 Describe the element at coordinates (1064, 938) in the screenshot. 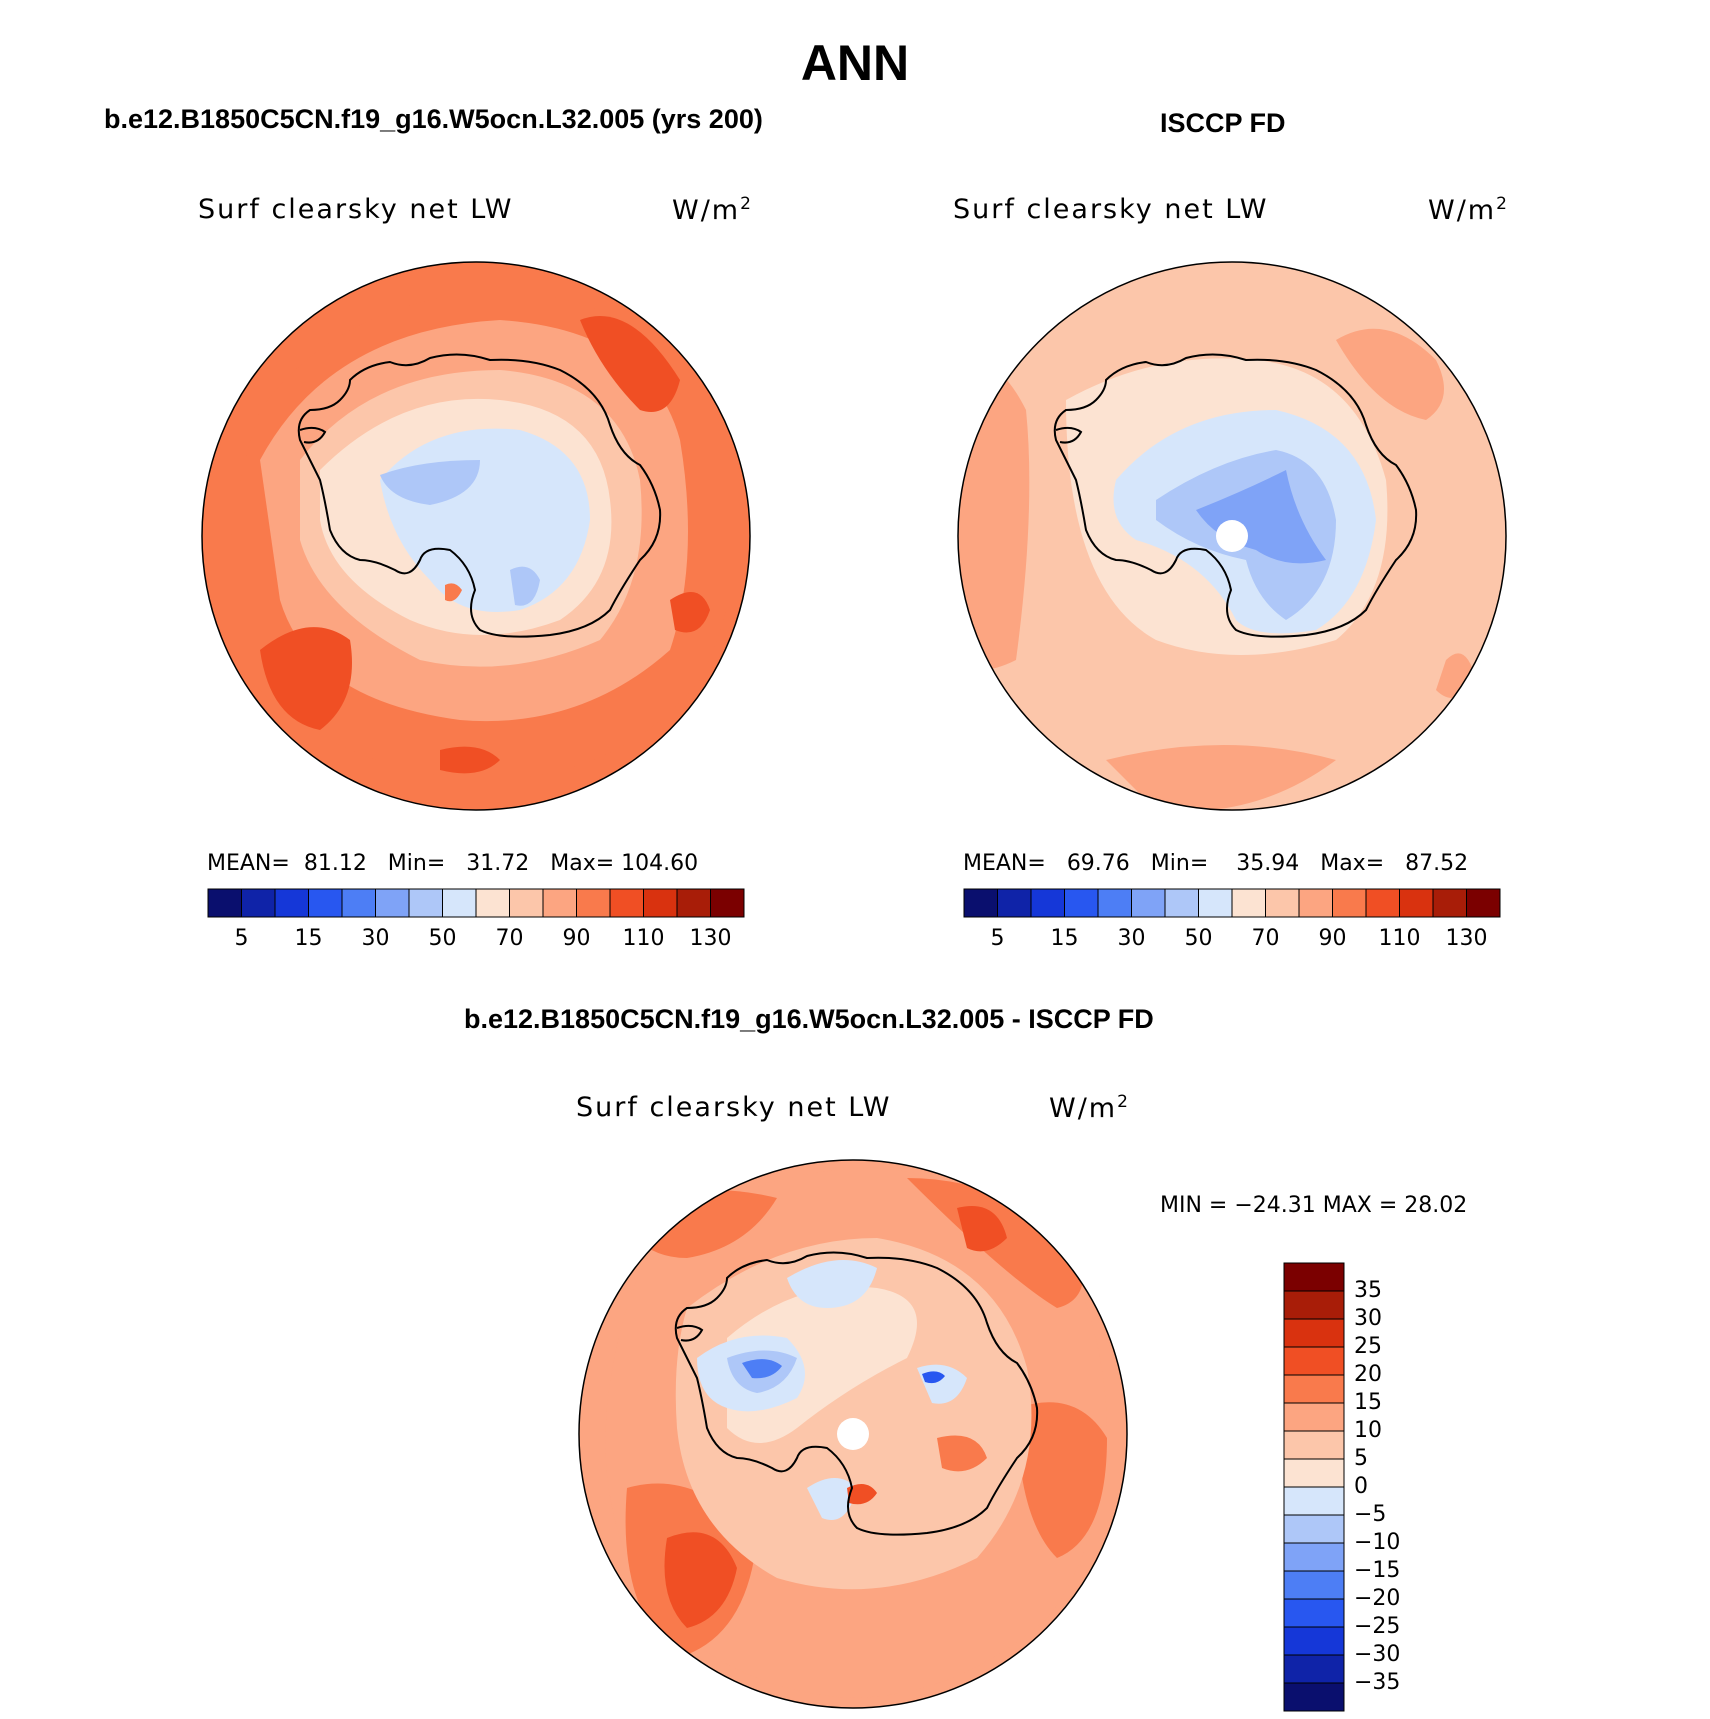

I see `obs-colorbar-tick-label: 15` at that location.